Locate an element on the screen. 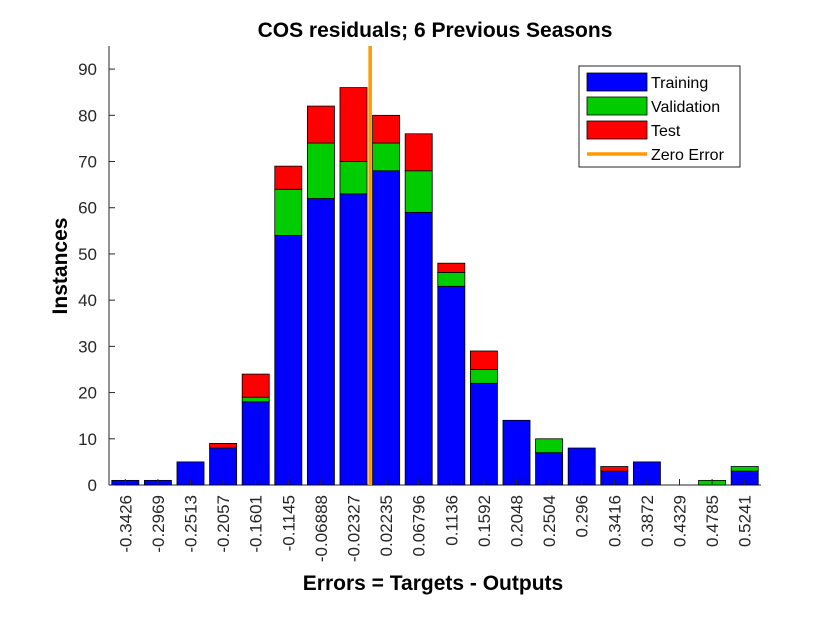 Image resolution: width=840 pixels, height=630 pixels. x-tick-label: 0.06796 is located at coordinates (419, 525).